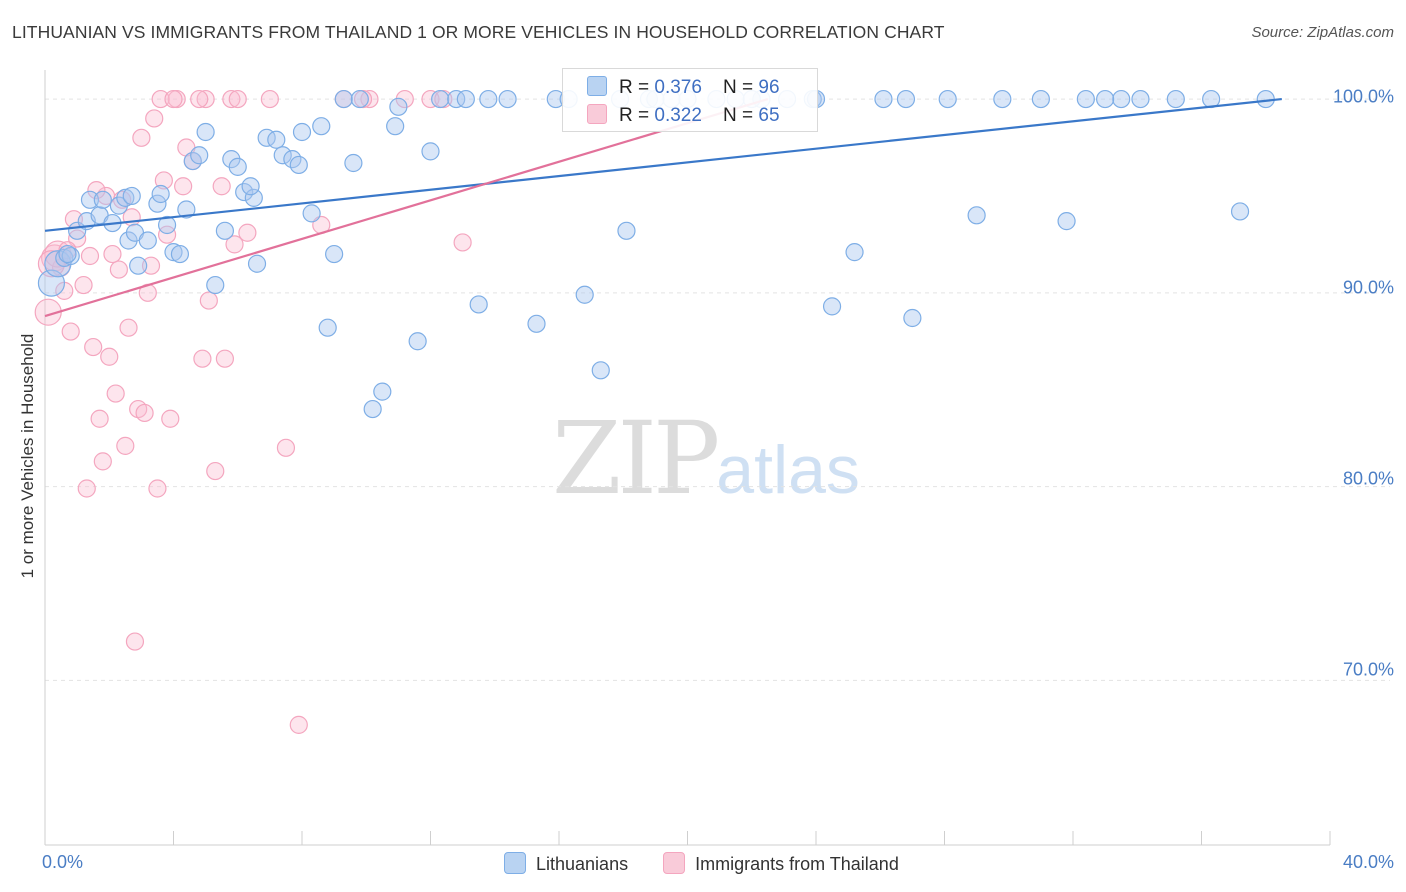  I want to click on legend-row-thailand: R = 0.322 N = 65, so click(683, 115).